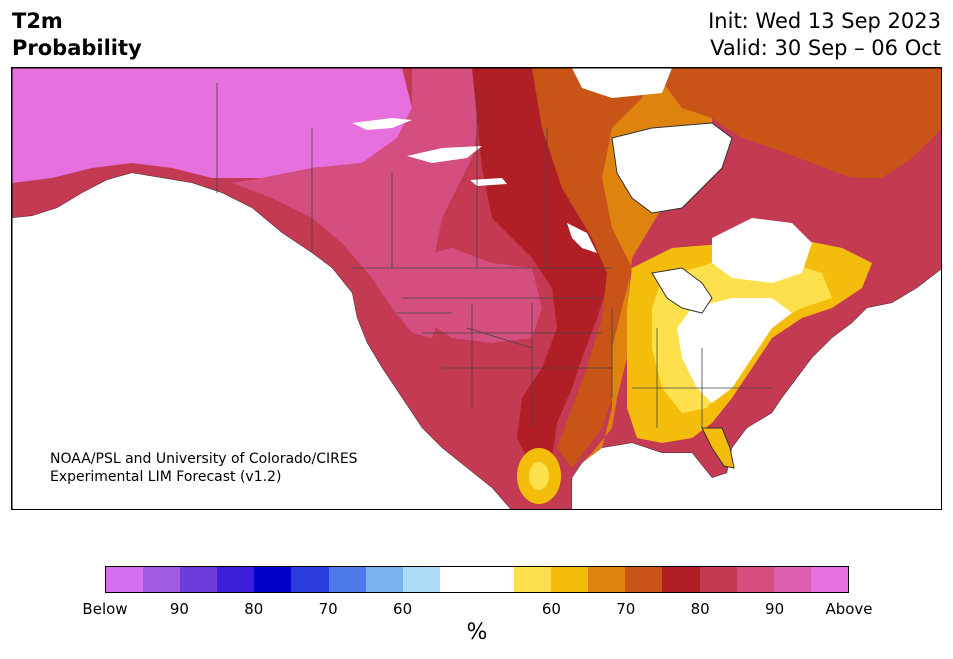 The image size is (953, 659). What do you see at coordinates (734, 350) in the screenshot?
I see `region-neutral` at bounding box center [734, 350].